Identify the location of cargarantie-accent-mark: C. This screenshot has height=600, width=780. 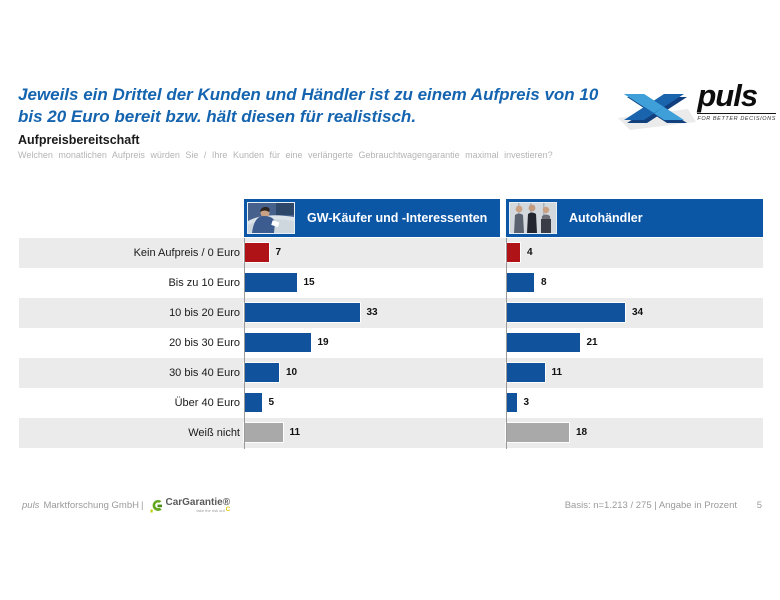
(228, 510).